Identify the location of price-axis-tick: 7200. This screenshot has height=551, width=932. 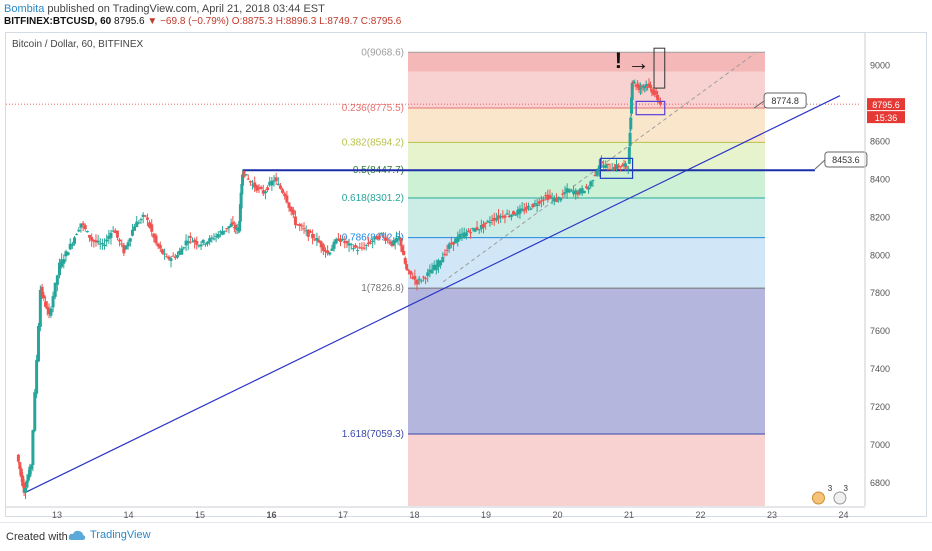
(880, 407).